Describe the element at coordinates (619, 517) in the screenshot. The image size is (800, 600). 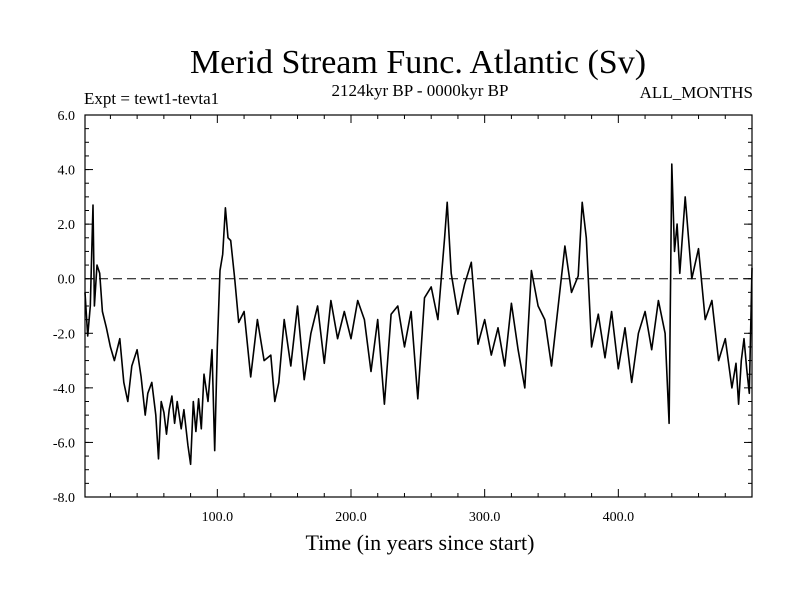
I see `x-tick-label: 400.0` at that location.